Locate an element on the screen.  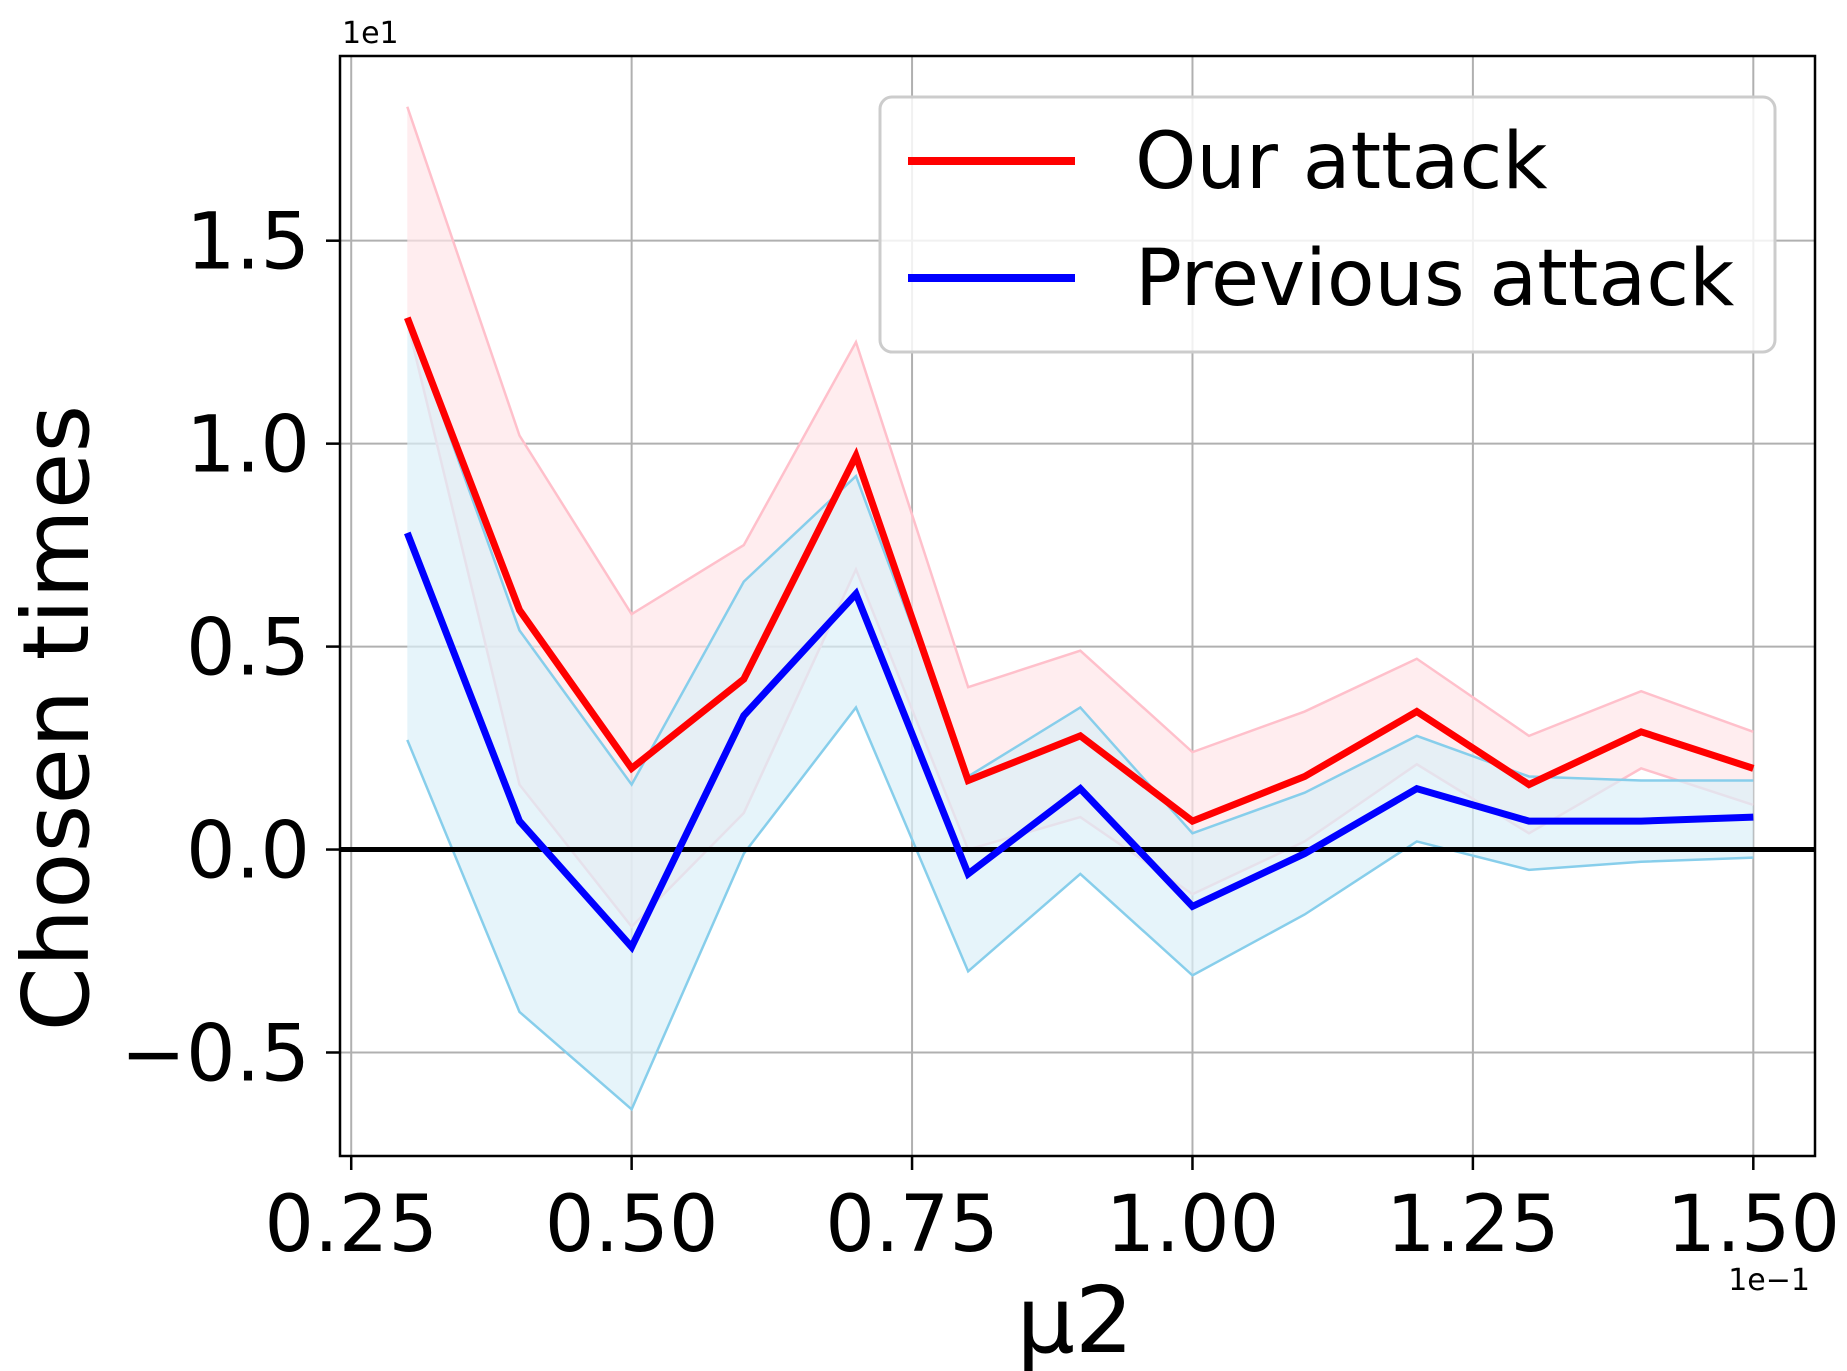
legend: Our attack Previous attack is located at coordinates (1327, 224).